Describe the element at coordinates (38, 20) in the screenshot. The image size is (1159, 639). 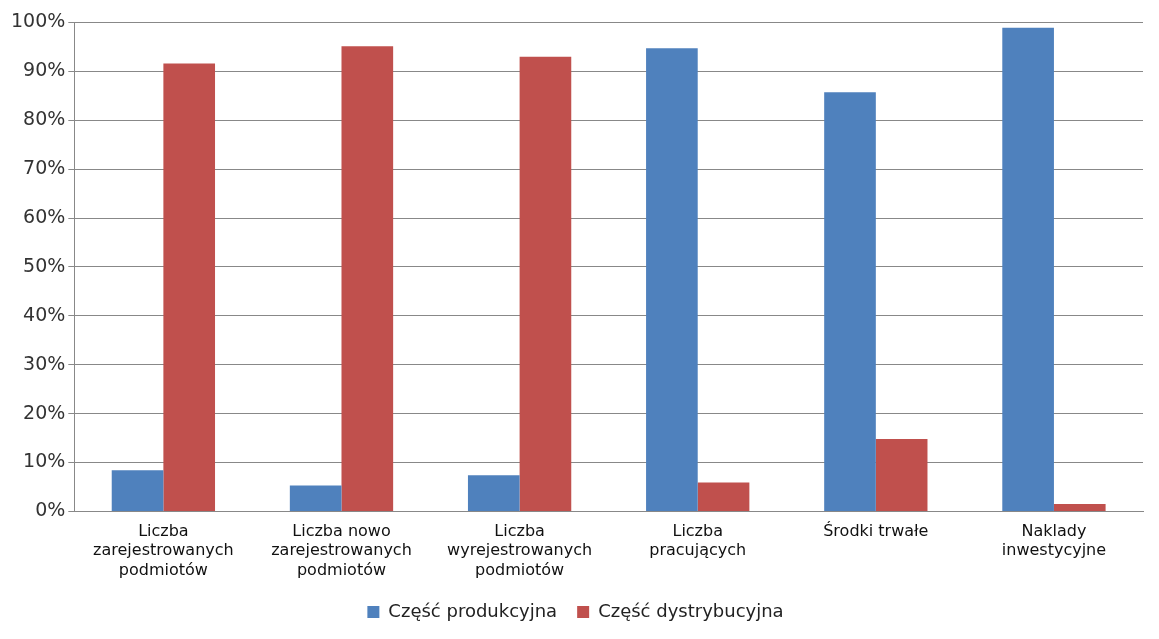
I see `y-tick-label: 100%` at that location.